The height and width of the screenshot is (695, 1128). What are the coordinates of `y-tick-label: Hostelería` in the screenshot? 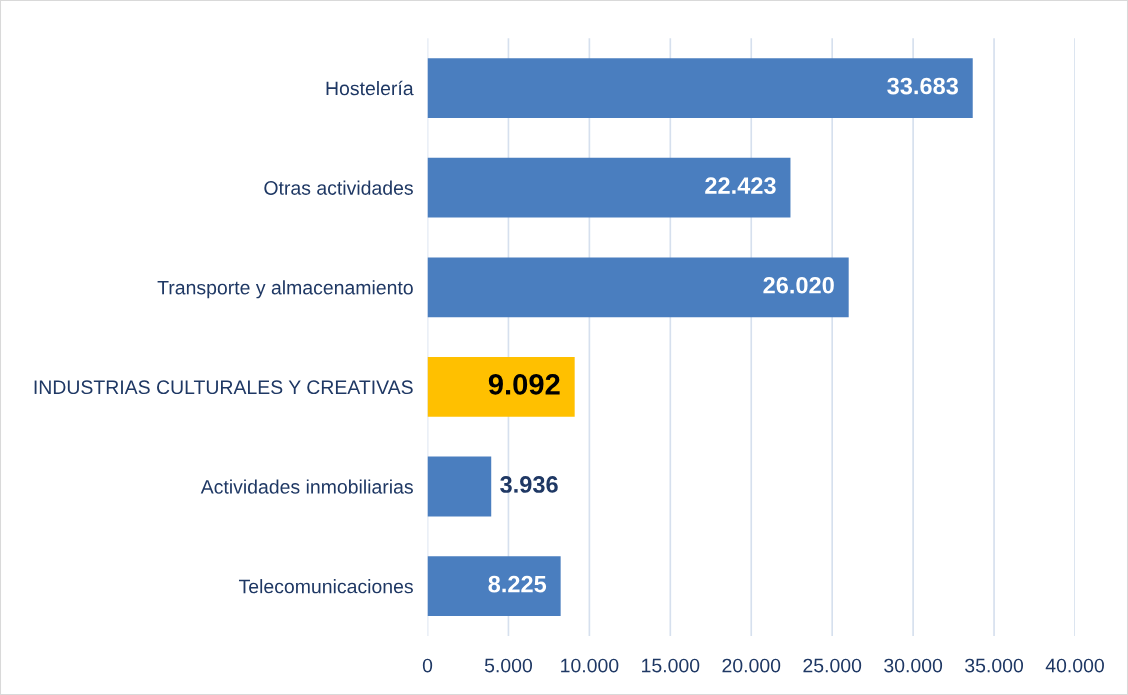 It's located at (370, 88).